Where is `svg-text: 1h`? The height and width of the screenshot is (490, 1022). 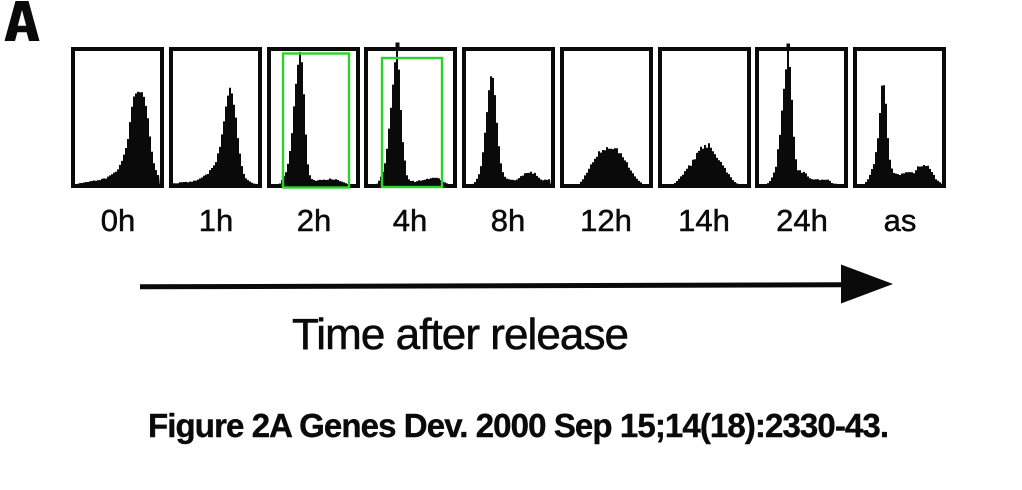 svg-text: 1h is located at coordinates (216, 220).